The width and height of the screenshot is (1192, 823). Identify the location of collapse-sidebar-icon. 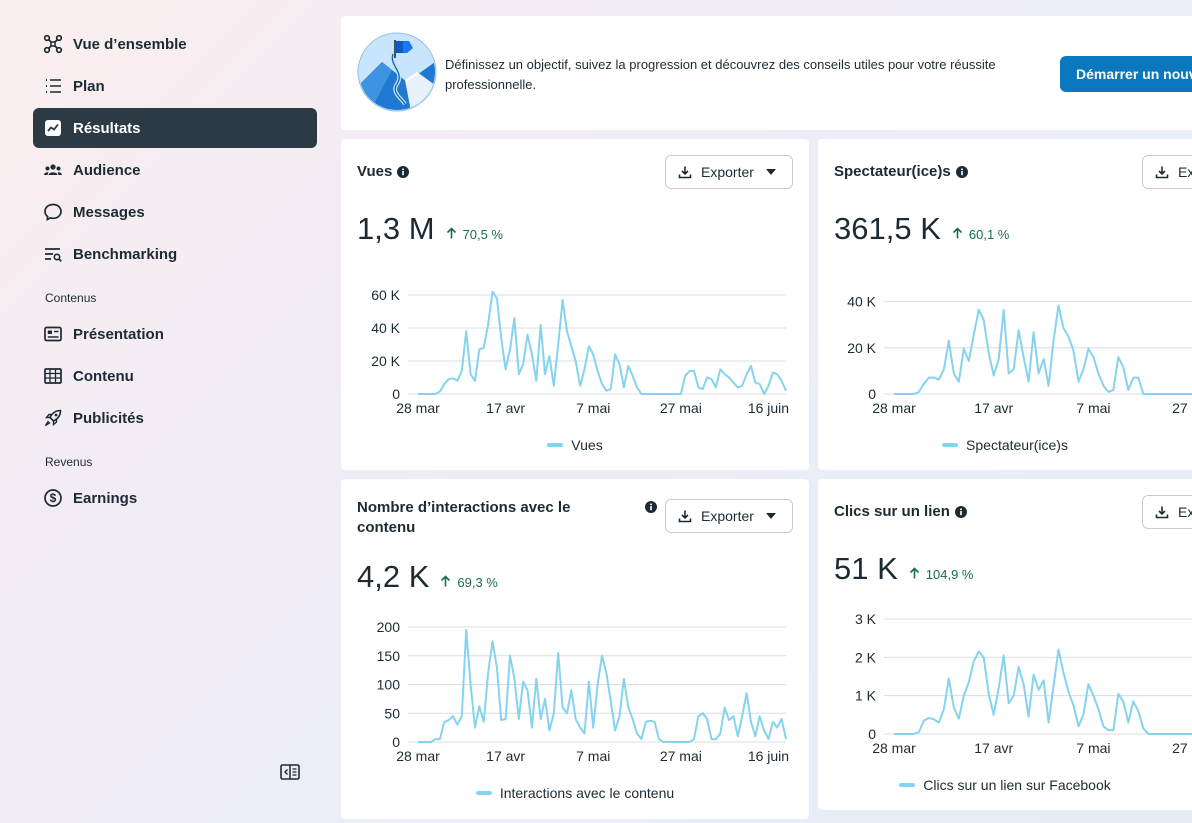
(290, 772).